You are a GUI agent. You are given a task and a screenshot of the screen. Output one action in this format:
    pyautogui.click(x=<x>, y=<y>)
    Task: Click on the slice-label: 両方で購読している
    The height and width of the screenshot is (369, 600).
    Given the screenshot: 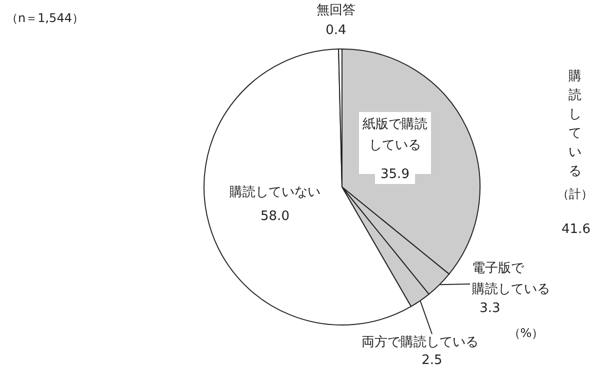 What is the action you would take?
    pyautogui.click(x=420, y=342)
    